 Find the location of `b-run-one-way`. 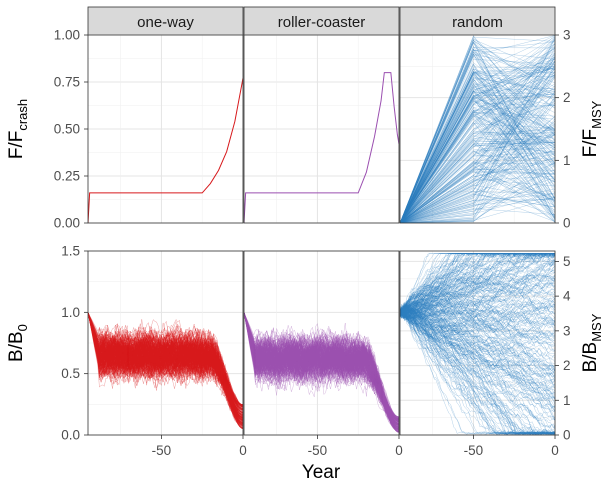

b-run-one-way is located at coordinates (165, 360).